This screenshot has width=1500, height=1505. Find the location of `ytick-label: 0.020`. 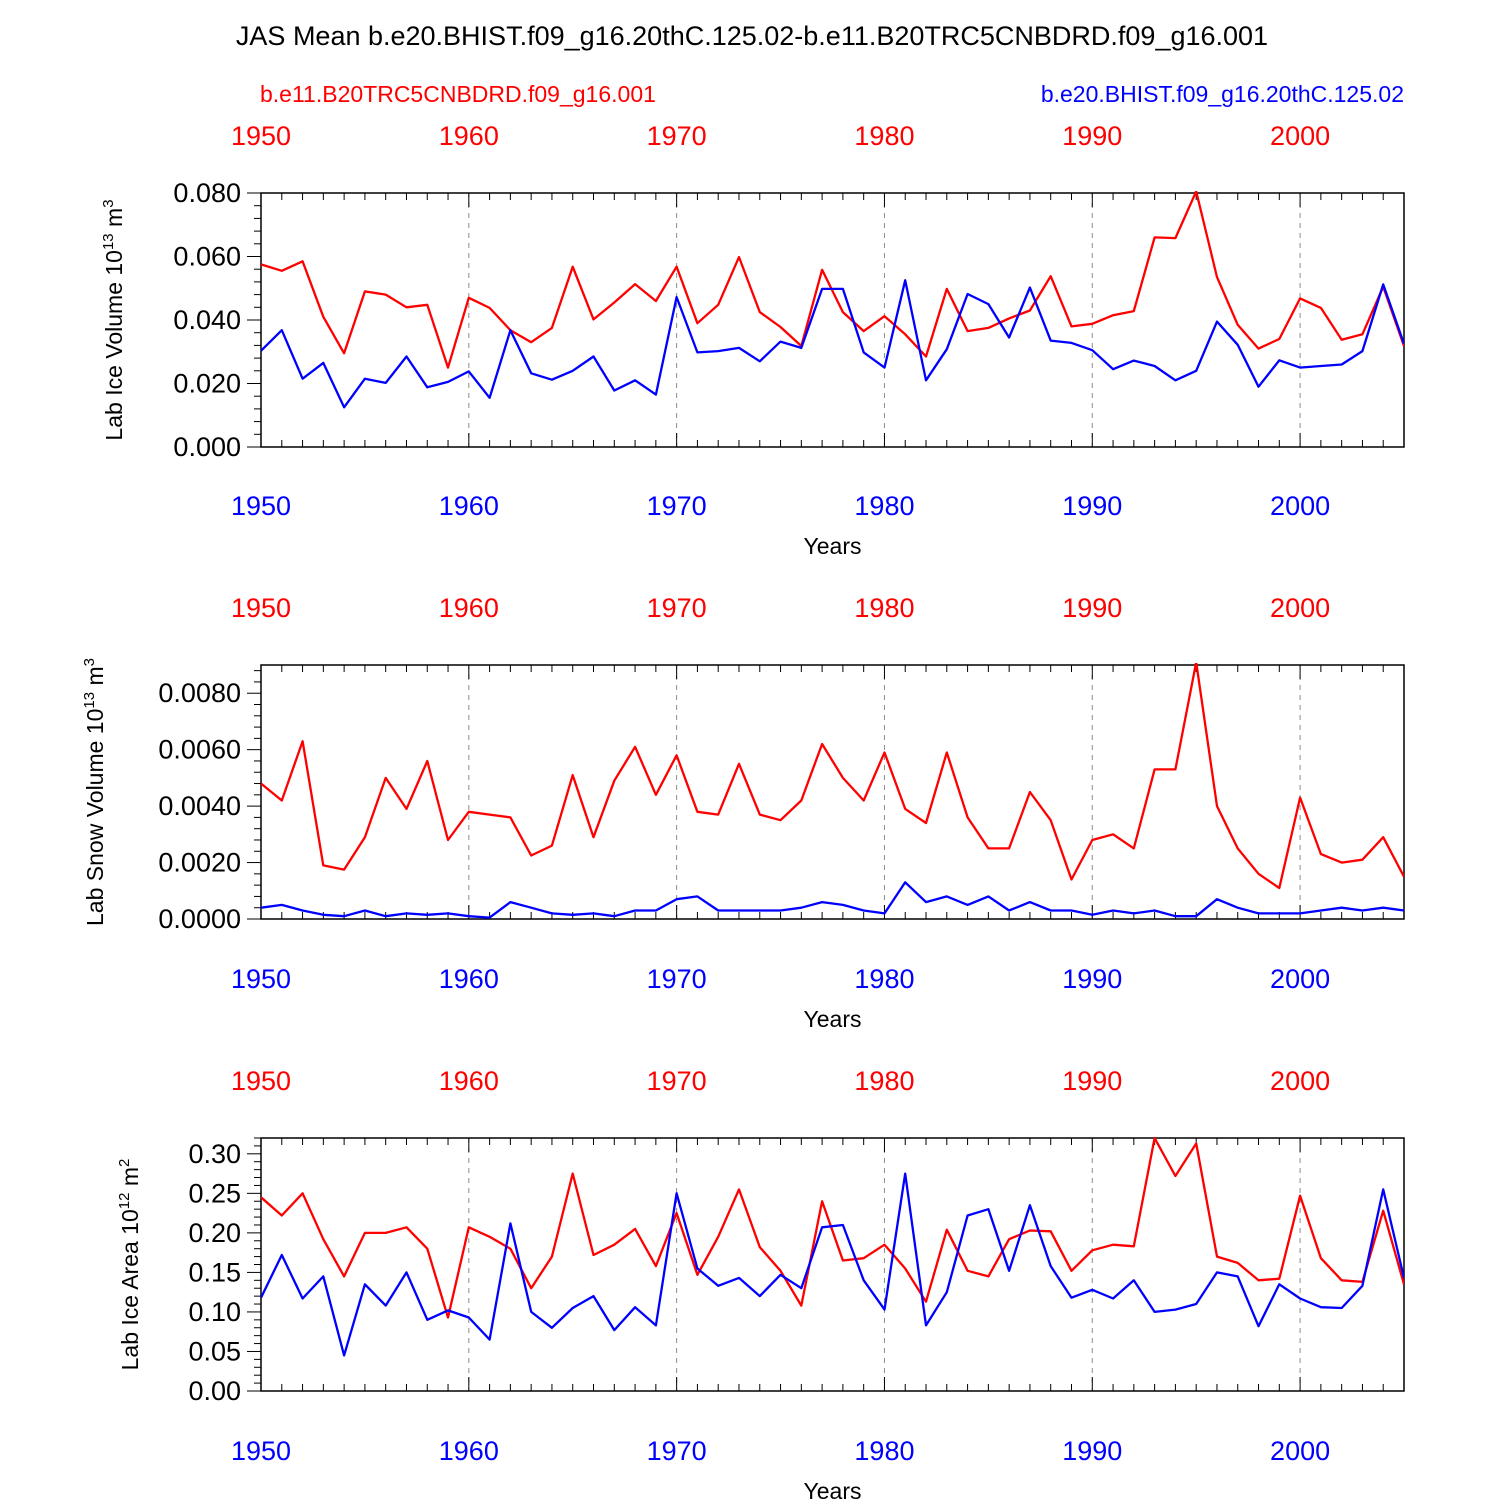

ytick-label: 0.020 is located at coordinates (207, 384).